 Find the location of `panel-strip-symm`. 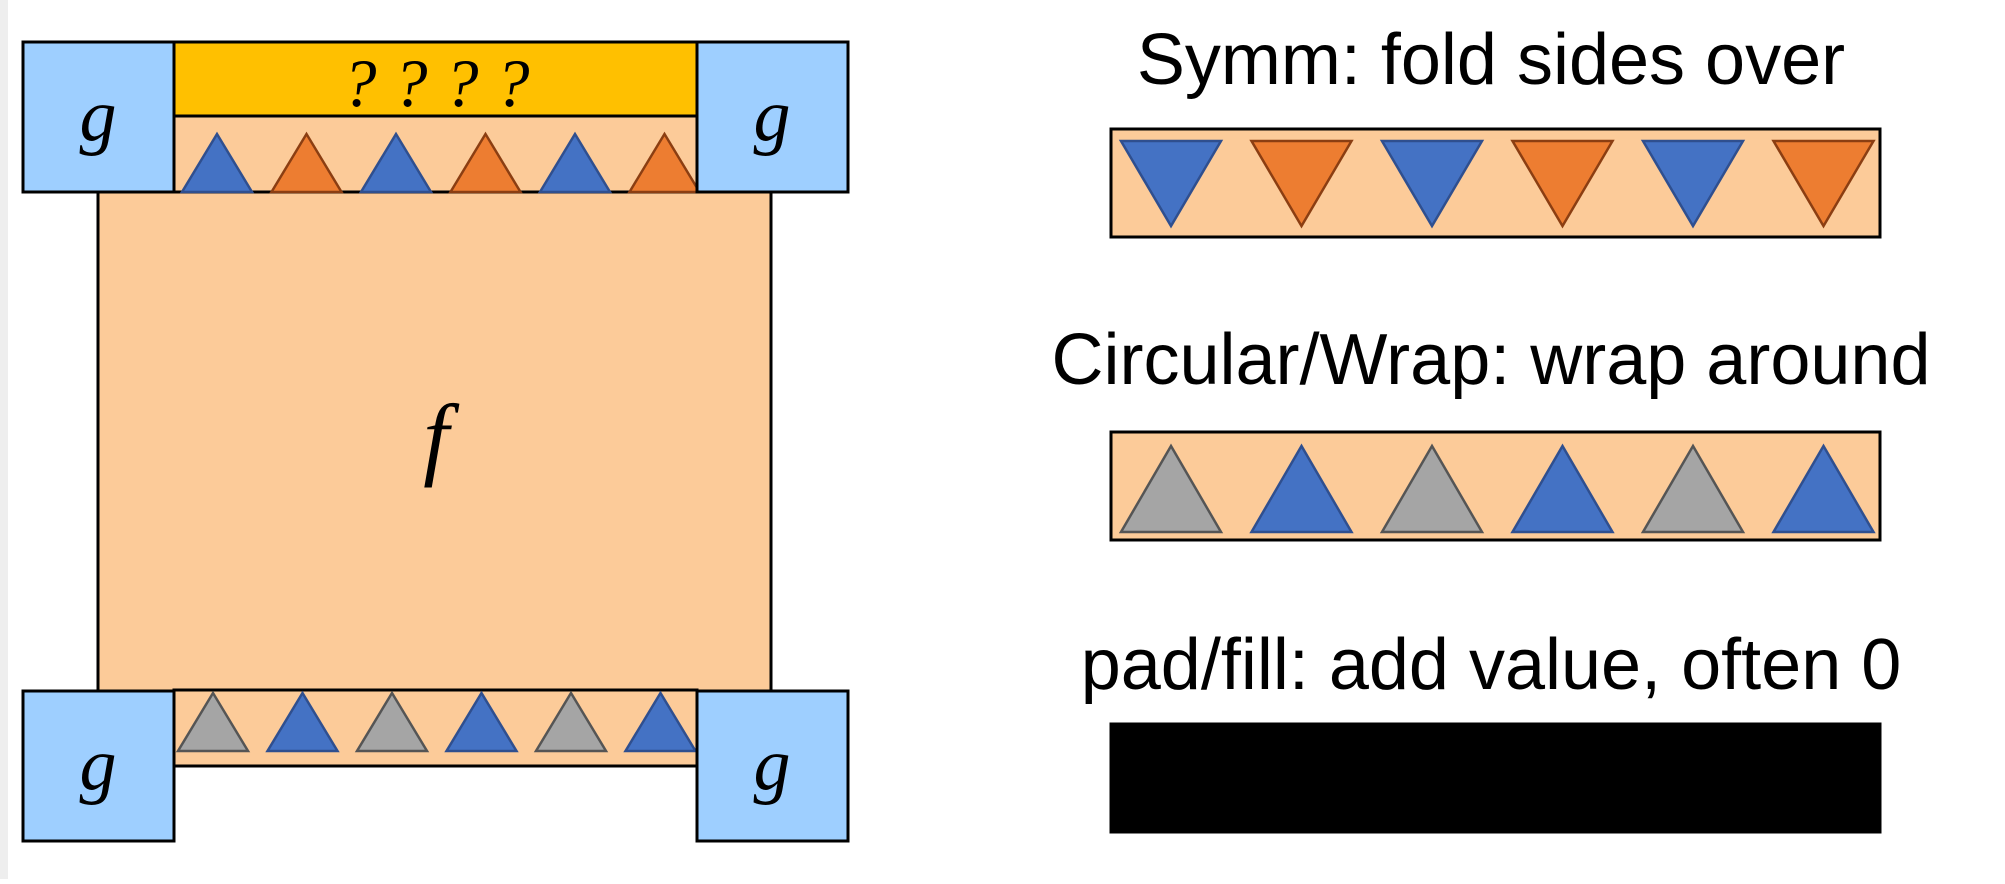

panel-strip-symm is located at coordinates (1495, 183).